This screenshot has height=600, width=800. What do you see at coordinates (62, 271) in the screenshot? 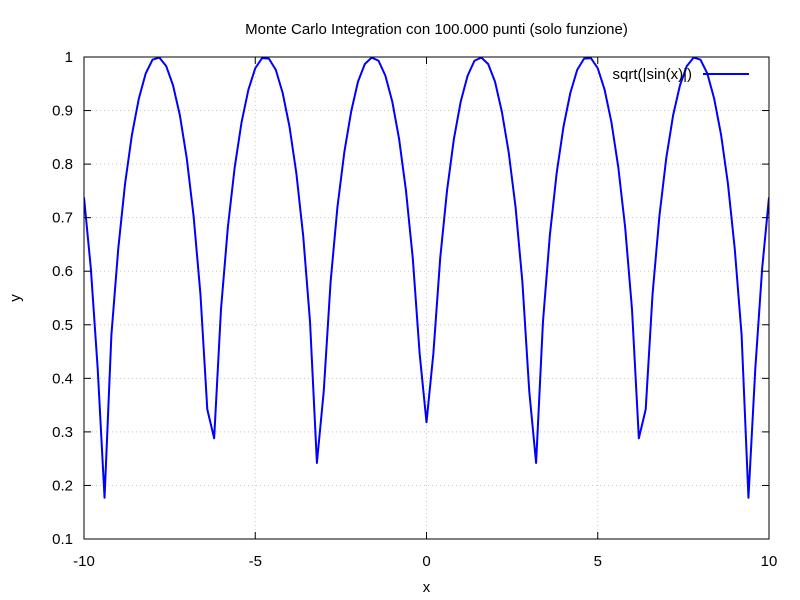
I see `y-tick-label: 0.6` at bounding box center [62, 271].